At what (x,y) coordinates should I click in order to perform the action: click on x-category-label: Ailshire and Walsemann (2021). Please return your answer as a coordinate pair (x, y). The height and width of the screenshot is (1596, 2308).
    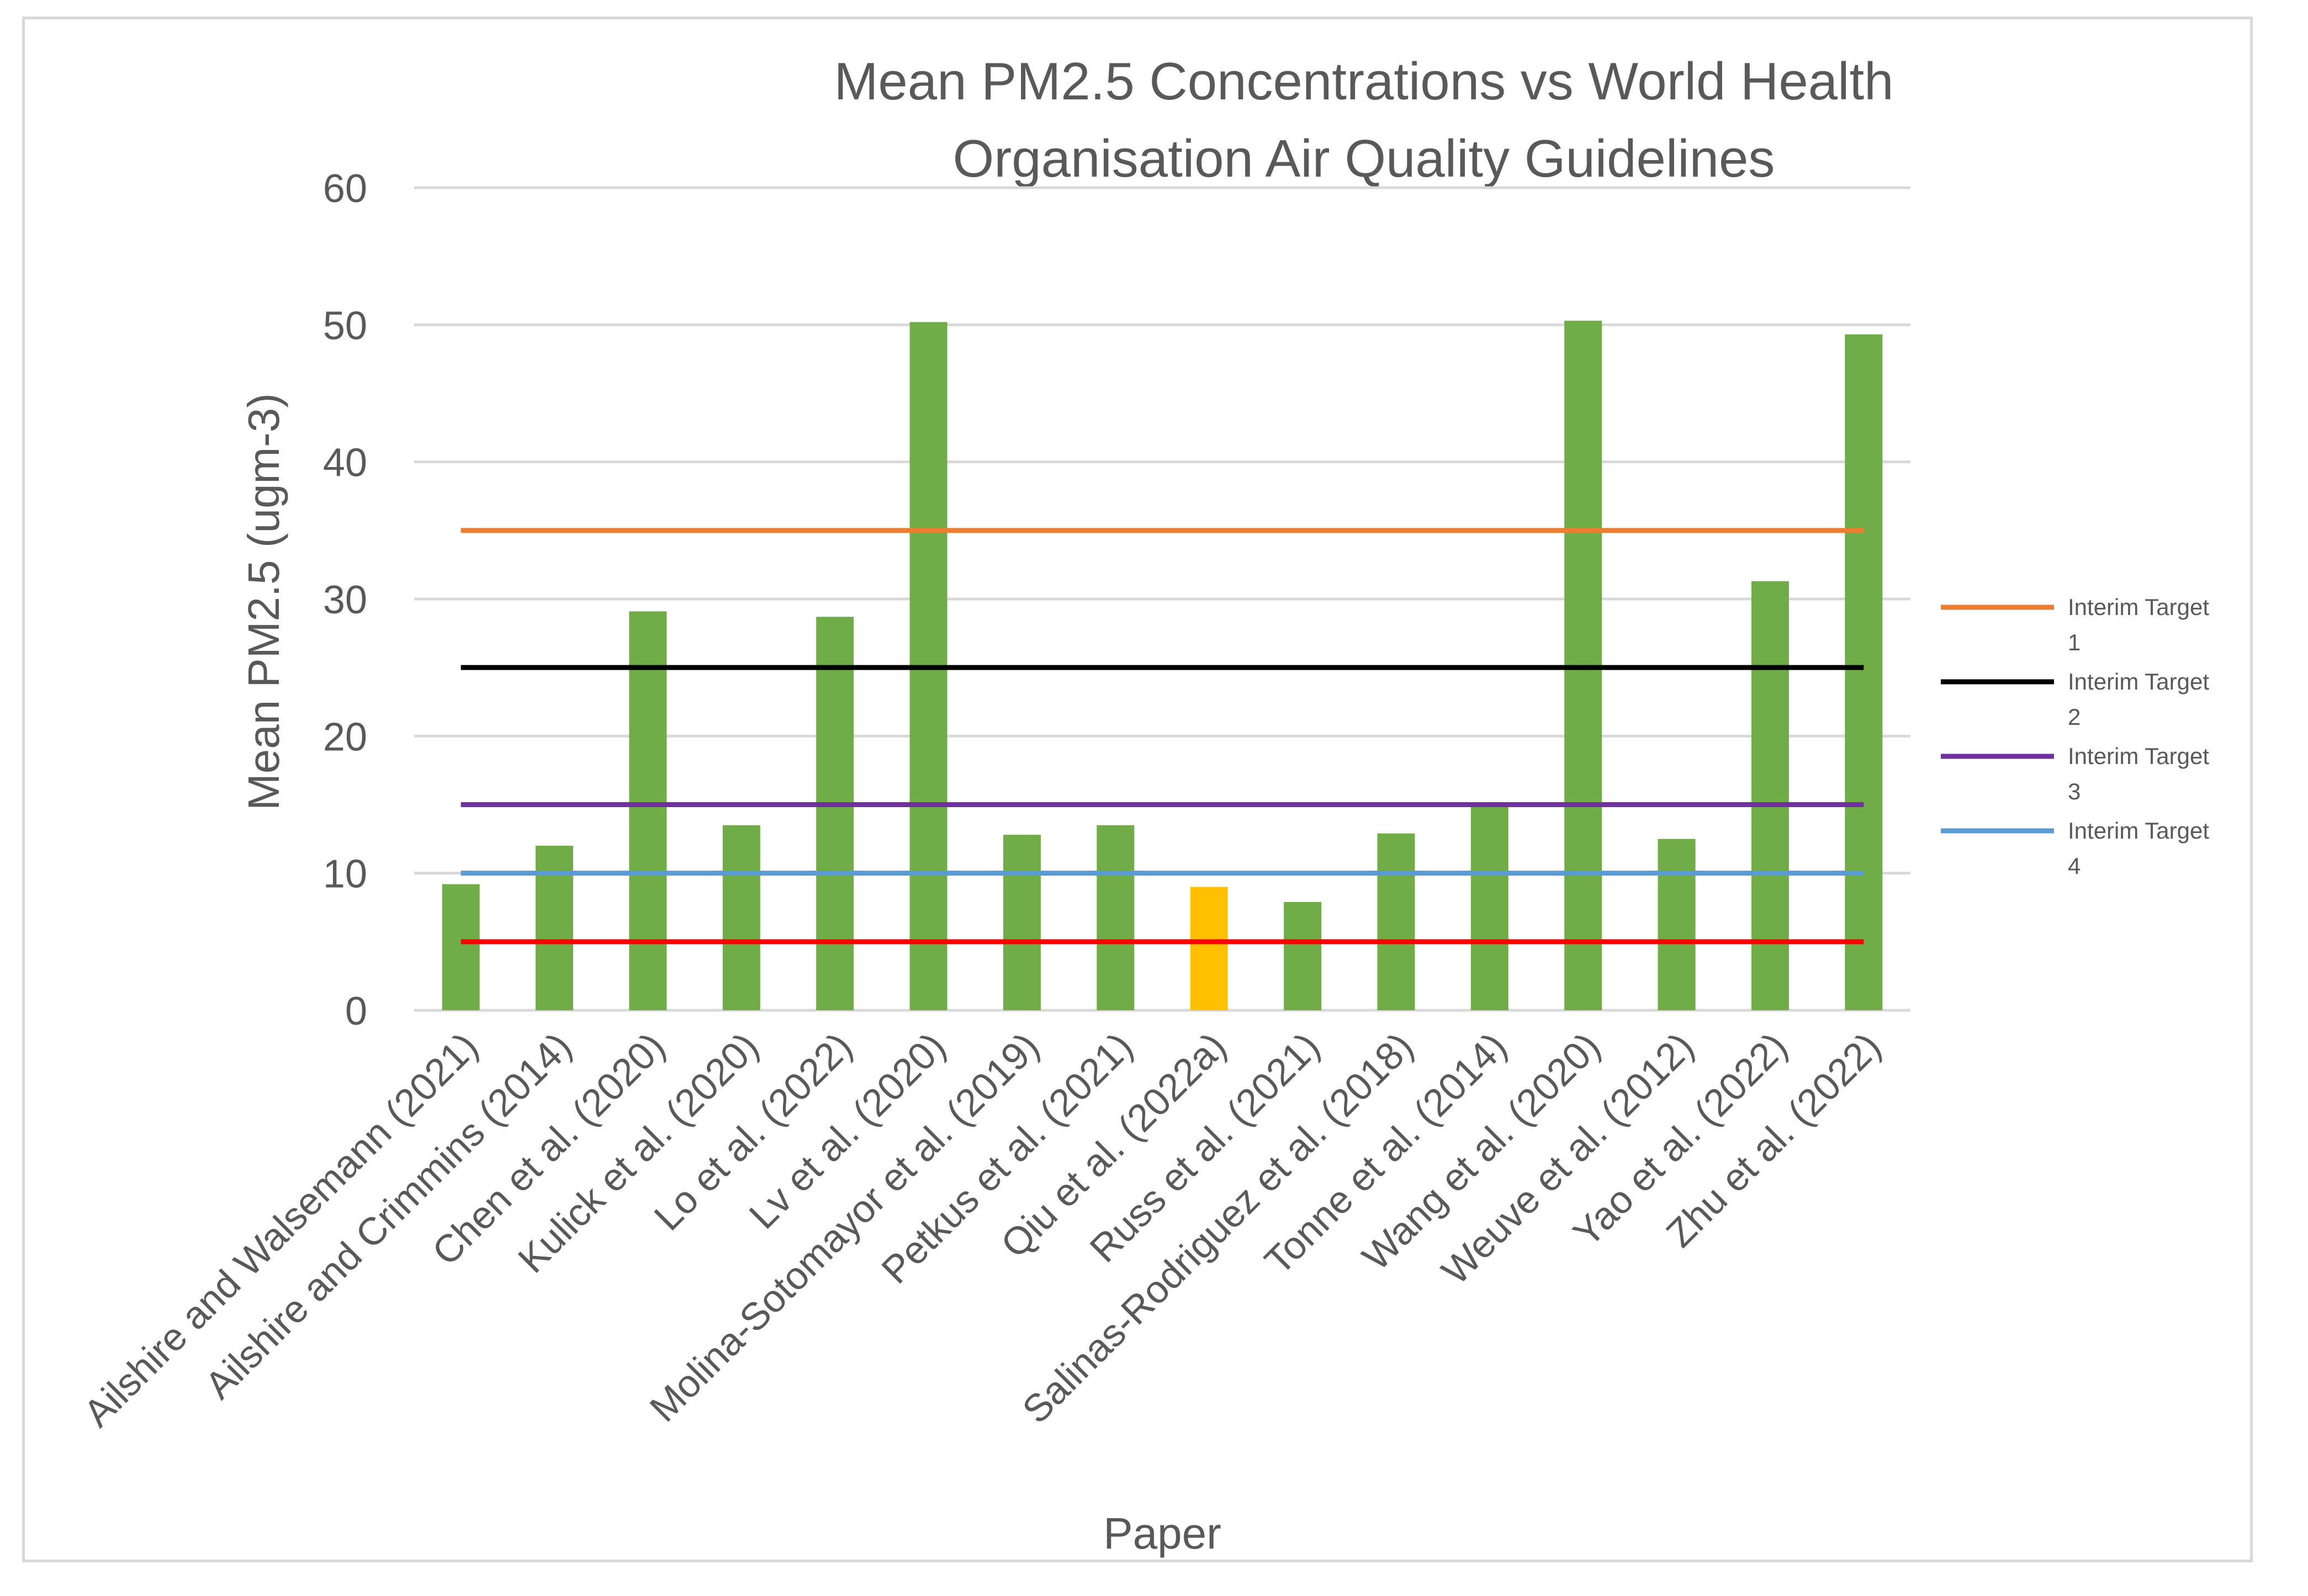
    Looking at the image, I should click on (280, 1229).